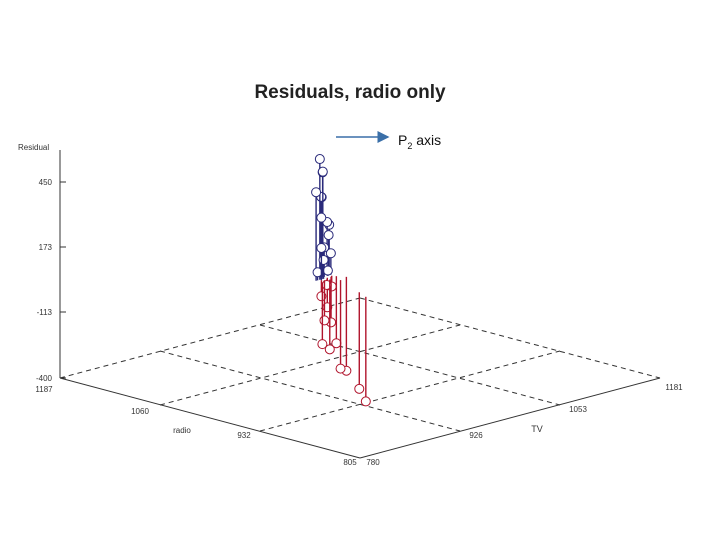 This screenshot has height=540, width=720. Describe the element at coordinates (244, 435) in the screenshot. I see `radio-tick-label: 932` at that location.